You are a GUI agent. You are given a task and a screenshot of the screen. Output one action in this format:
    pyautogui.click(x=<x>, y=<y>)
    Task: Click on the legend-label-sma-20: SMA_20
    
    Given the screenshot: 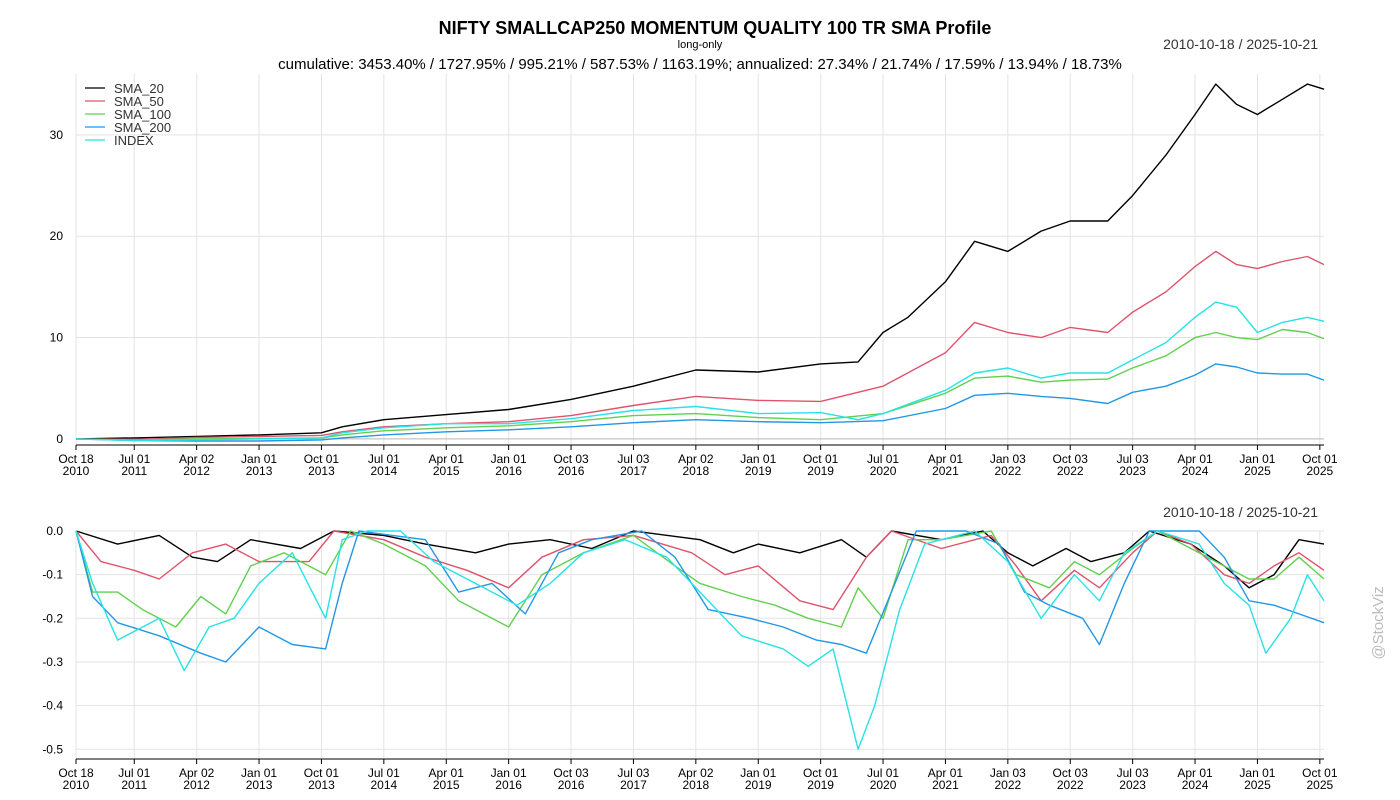 What is the action you would take?
    pyautogui.click(x=139, y=88)
    